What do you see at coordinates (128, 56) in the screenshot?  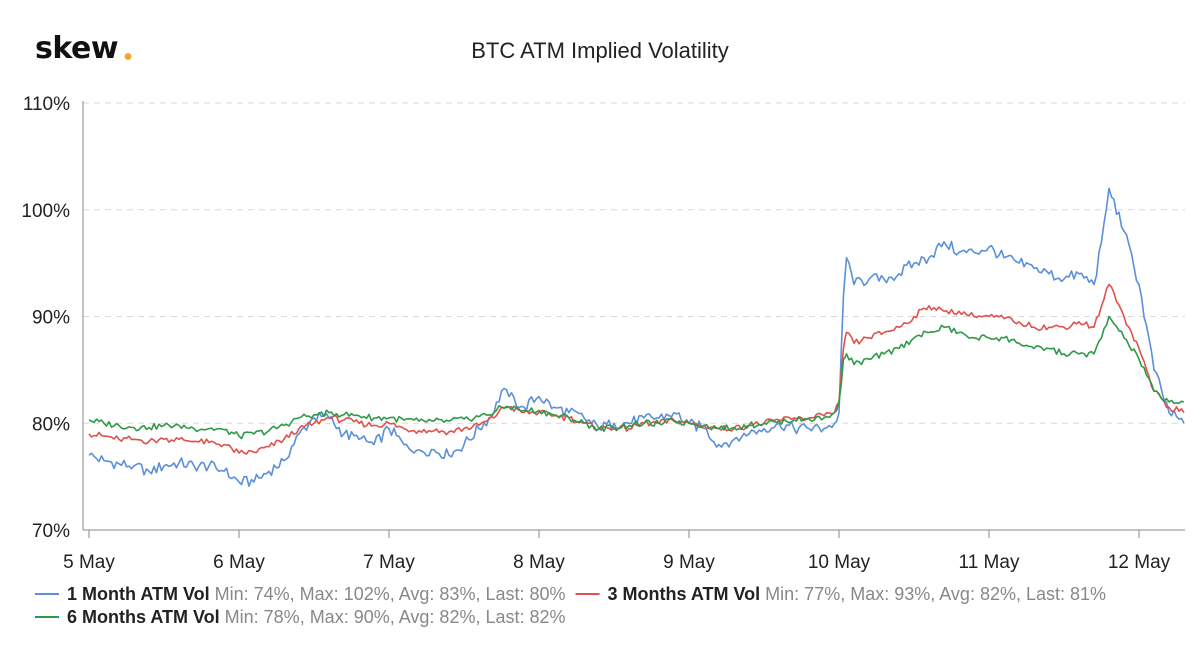 I see `logo-dot` at bounding box center [128, 56].